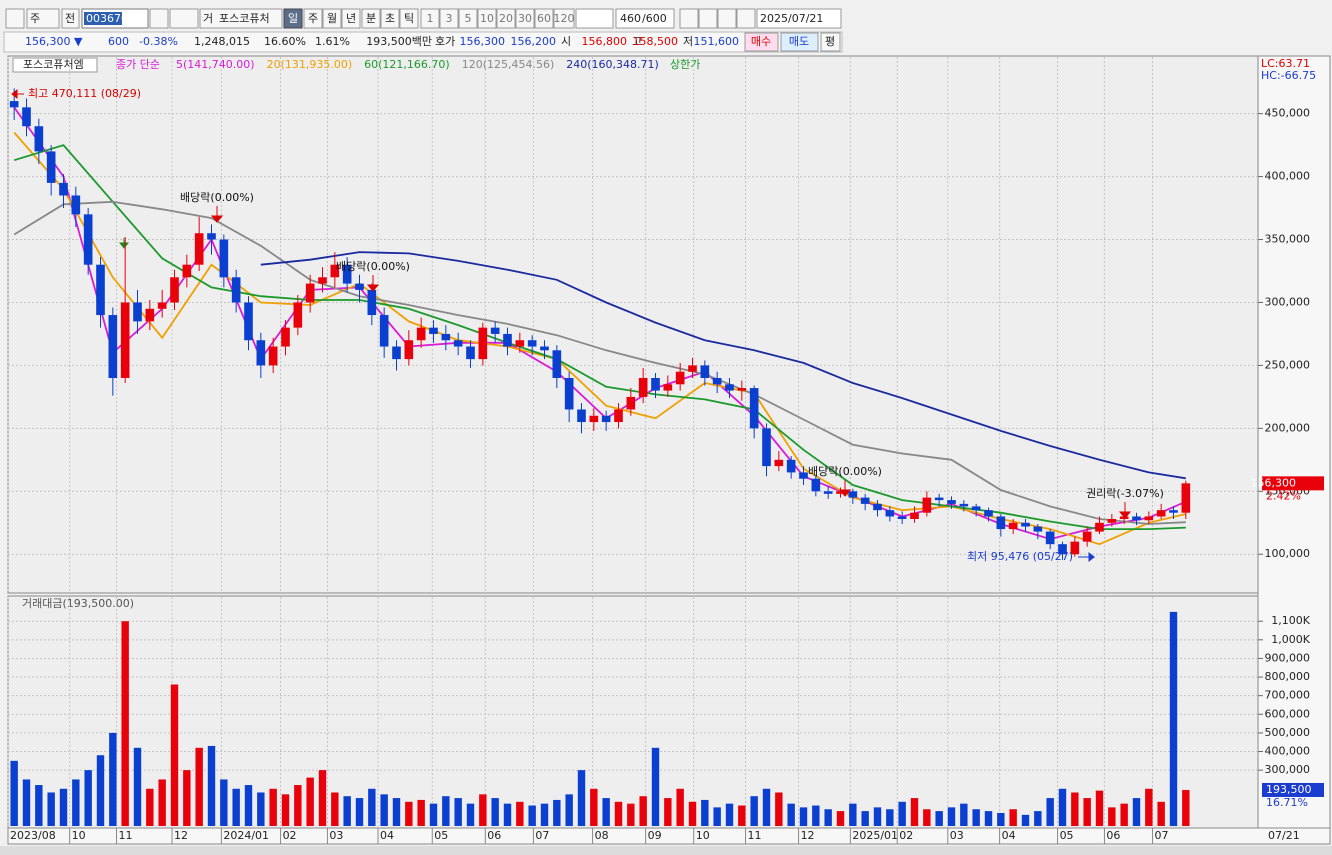  Describe the element at coordinates (654, 18) in the screenshot. I see `toolbar-text: /600` at that location.